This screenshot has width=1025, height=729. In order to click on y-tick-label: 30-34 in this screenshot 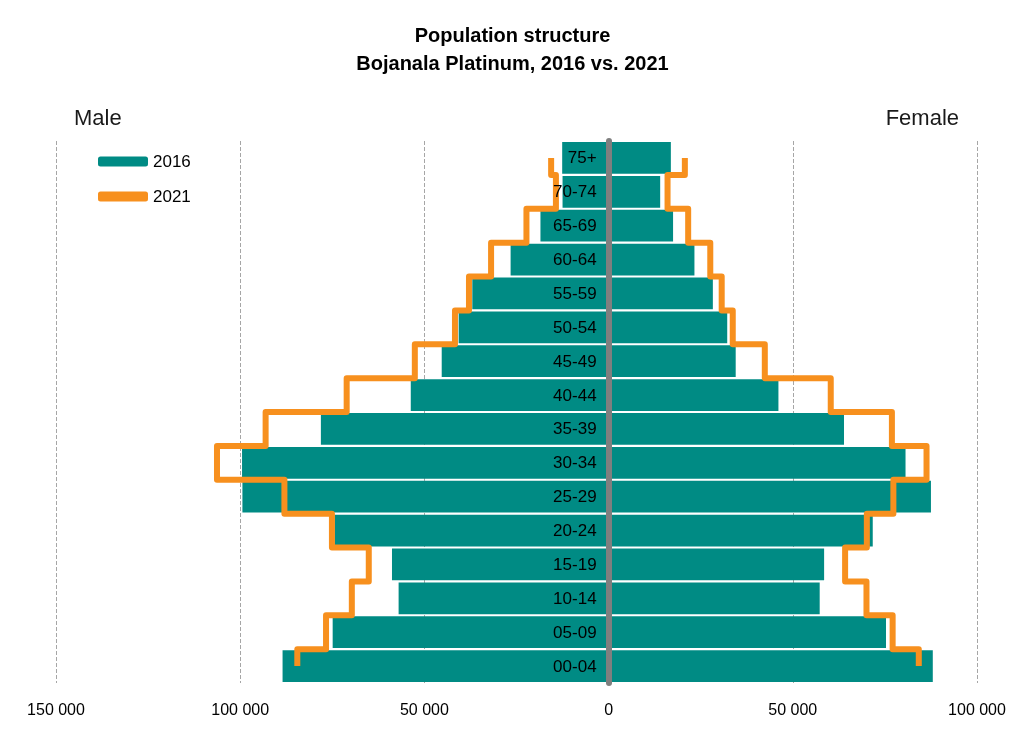, I will do `click(575, 463)`.